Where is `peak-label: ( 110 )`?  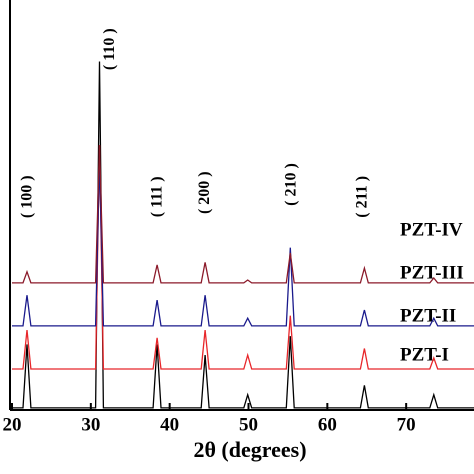 peak-label: ( 110 ) is located at coordinates (109, 49).